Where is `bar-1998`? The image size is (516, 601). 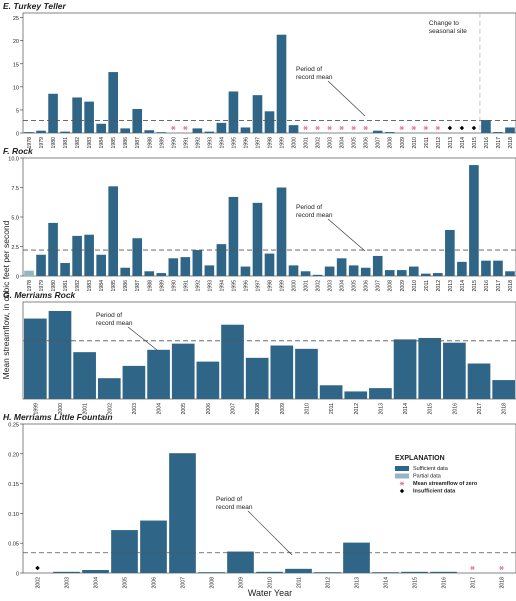 bar-1998 is located at coordinates (269, 122).